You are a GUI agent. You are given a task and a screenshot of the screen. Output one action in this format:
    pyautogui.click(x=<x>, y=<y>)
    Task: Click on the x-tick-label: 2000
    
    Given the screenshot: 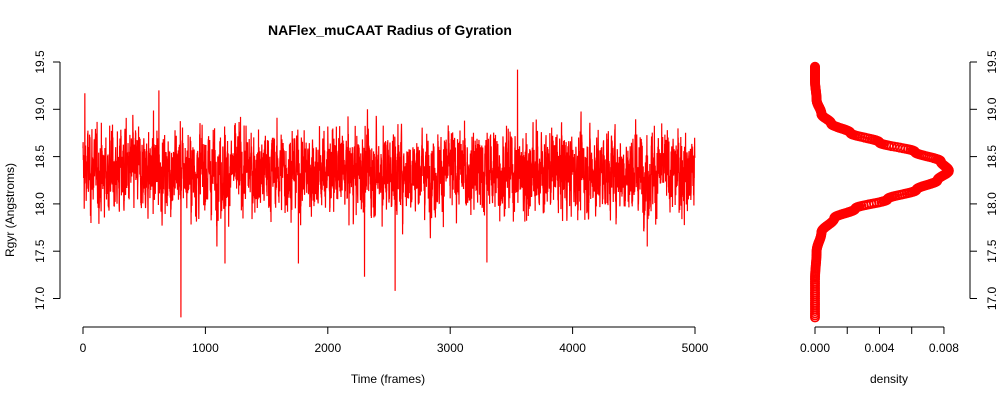 What is the action you would take?
    pyautogui.click(x=327, y=348)
    